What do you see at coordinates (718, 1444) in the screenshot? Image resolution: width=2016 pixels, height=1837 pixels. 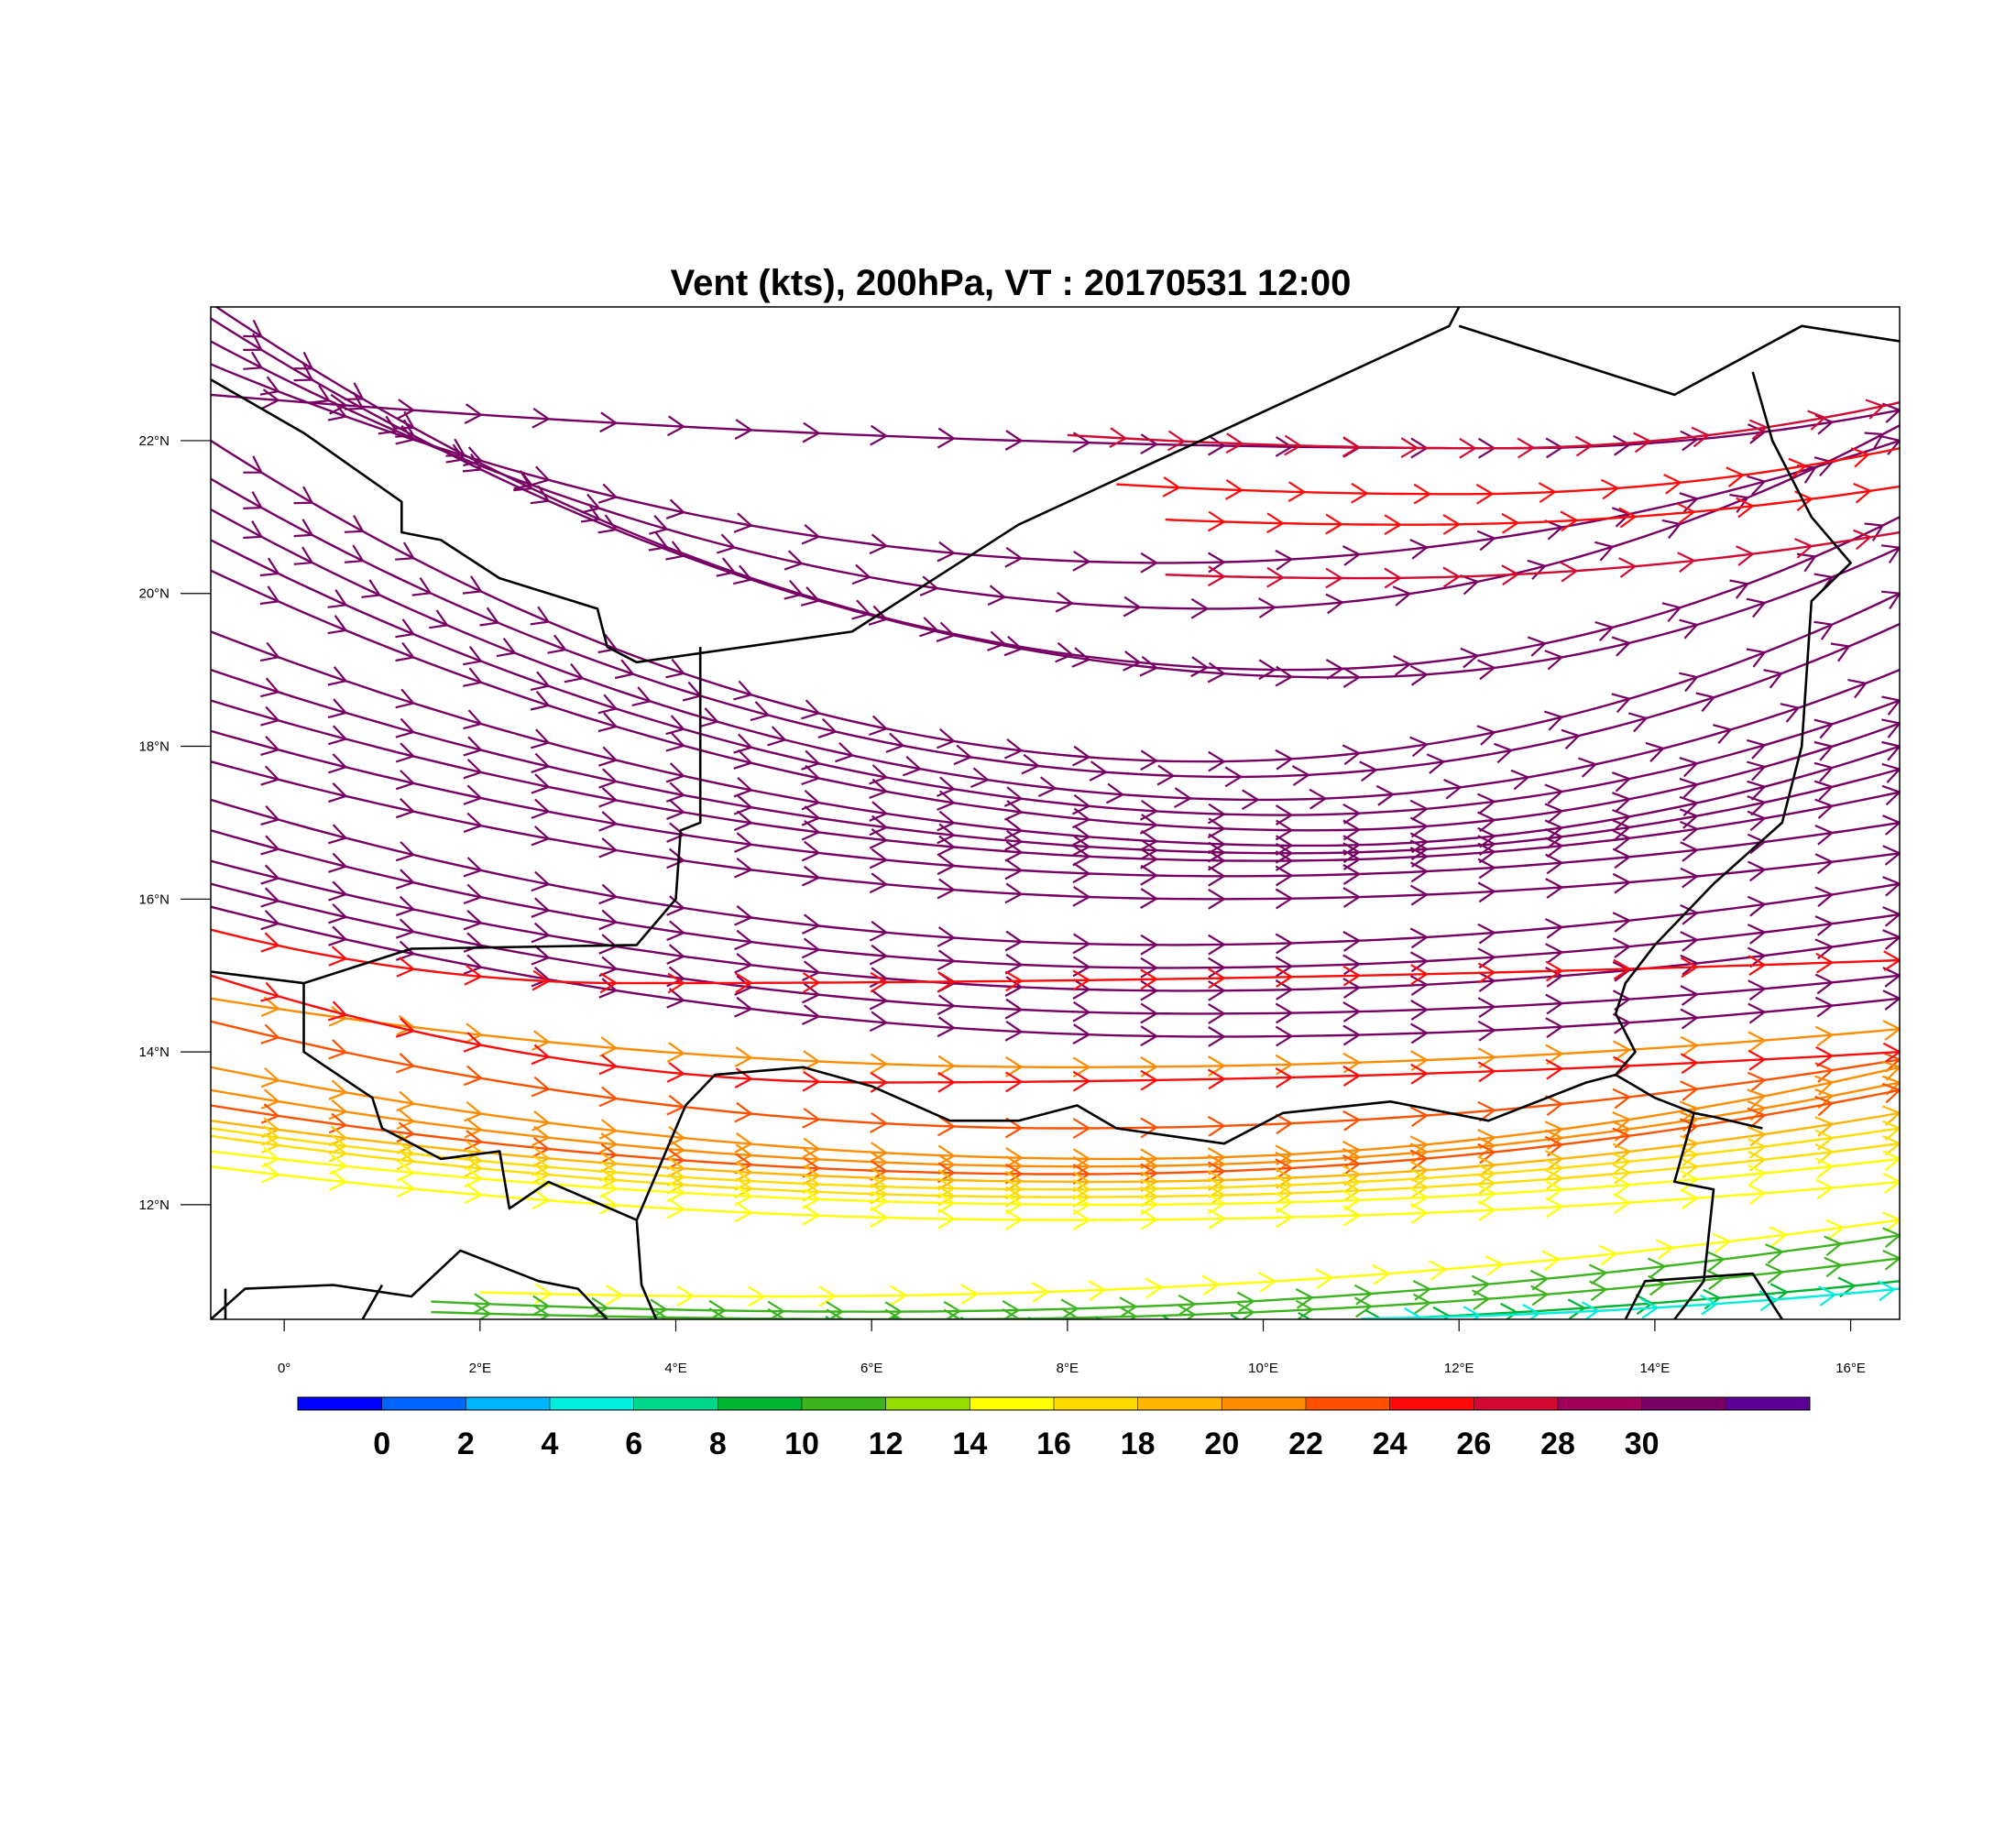 I see `colorbar-label: 8` at bounding box center [718, 1444].